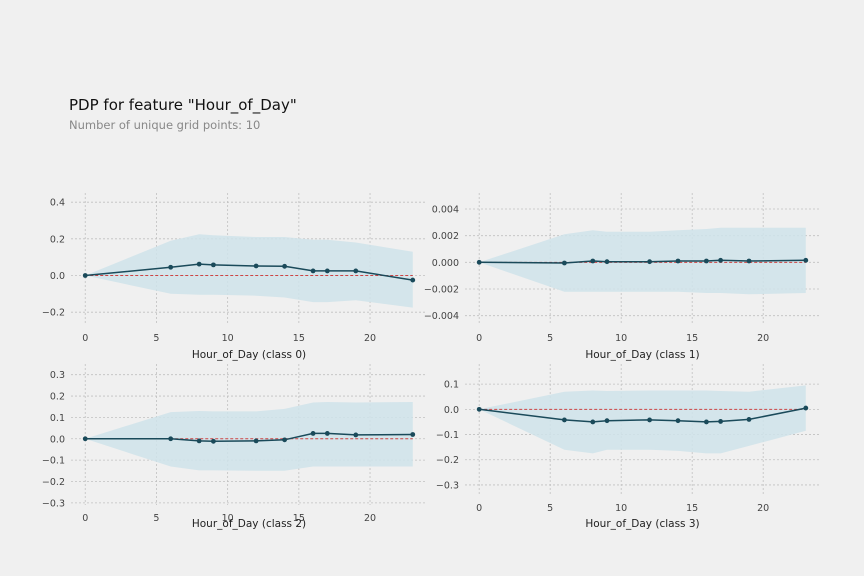  Describe the element at coordinates (445, 236) in the screenshot. I see `y-tick-label: 0.002` at that location.